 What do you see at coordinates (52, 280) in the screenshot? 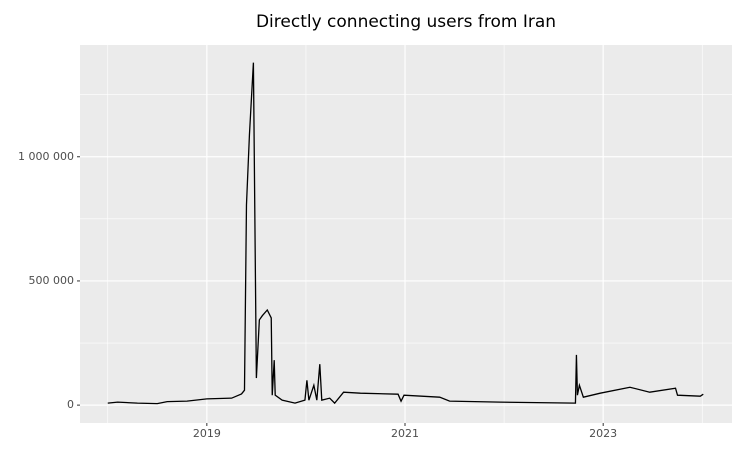
I see `y-tick-label: 500 000` at bounding box center [52, 280].